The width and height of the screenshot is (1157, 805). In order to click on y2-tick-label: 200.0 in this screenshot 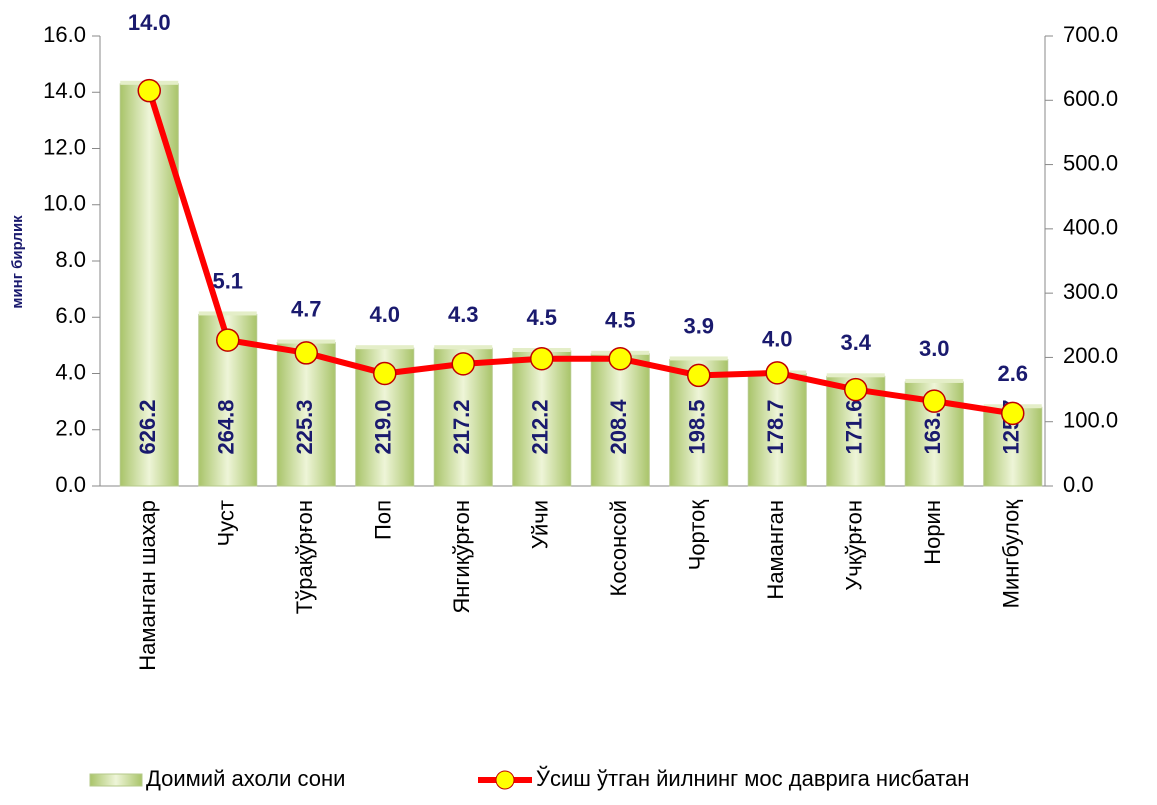, I will do `click(1090, 355)`.